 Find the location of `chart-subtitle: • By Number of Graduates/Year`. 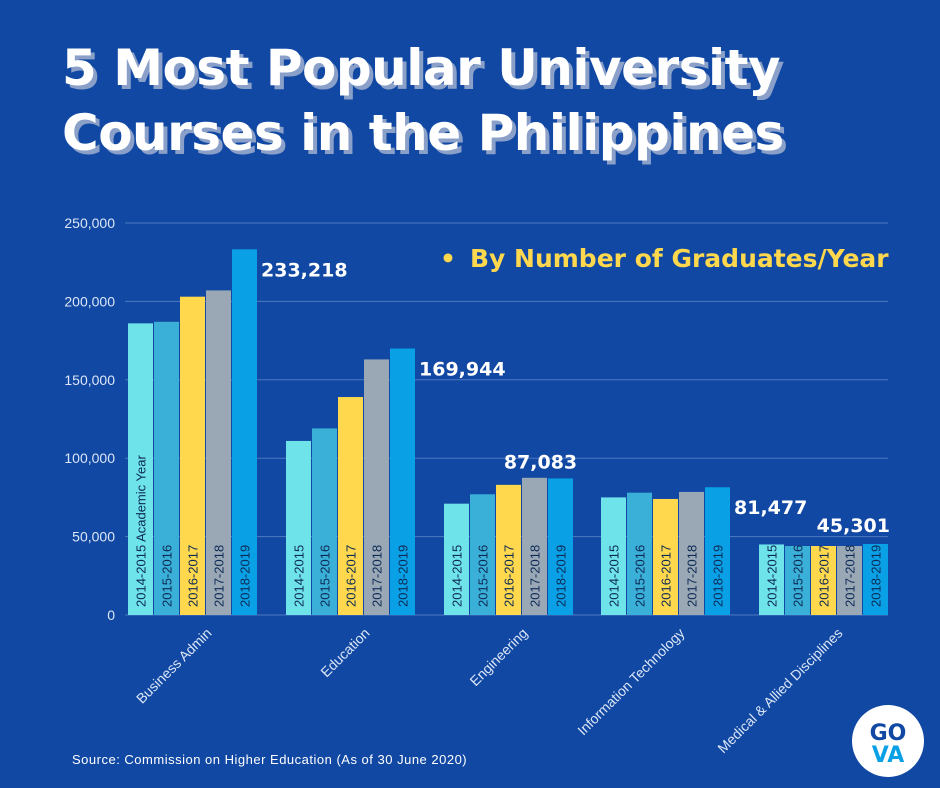

chart-subtitle: • By Number of Graduates/Year is located at coordinates (664, 258).